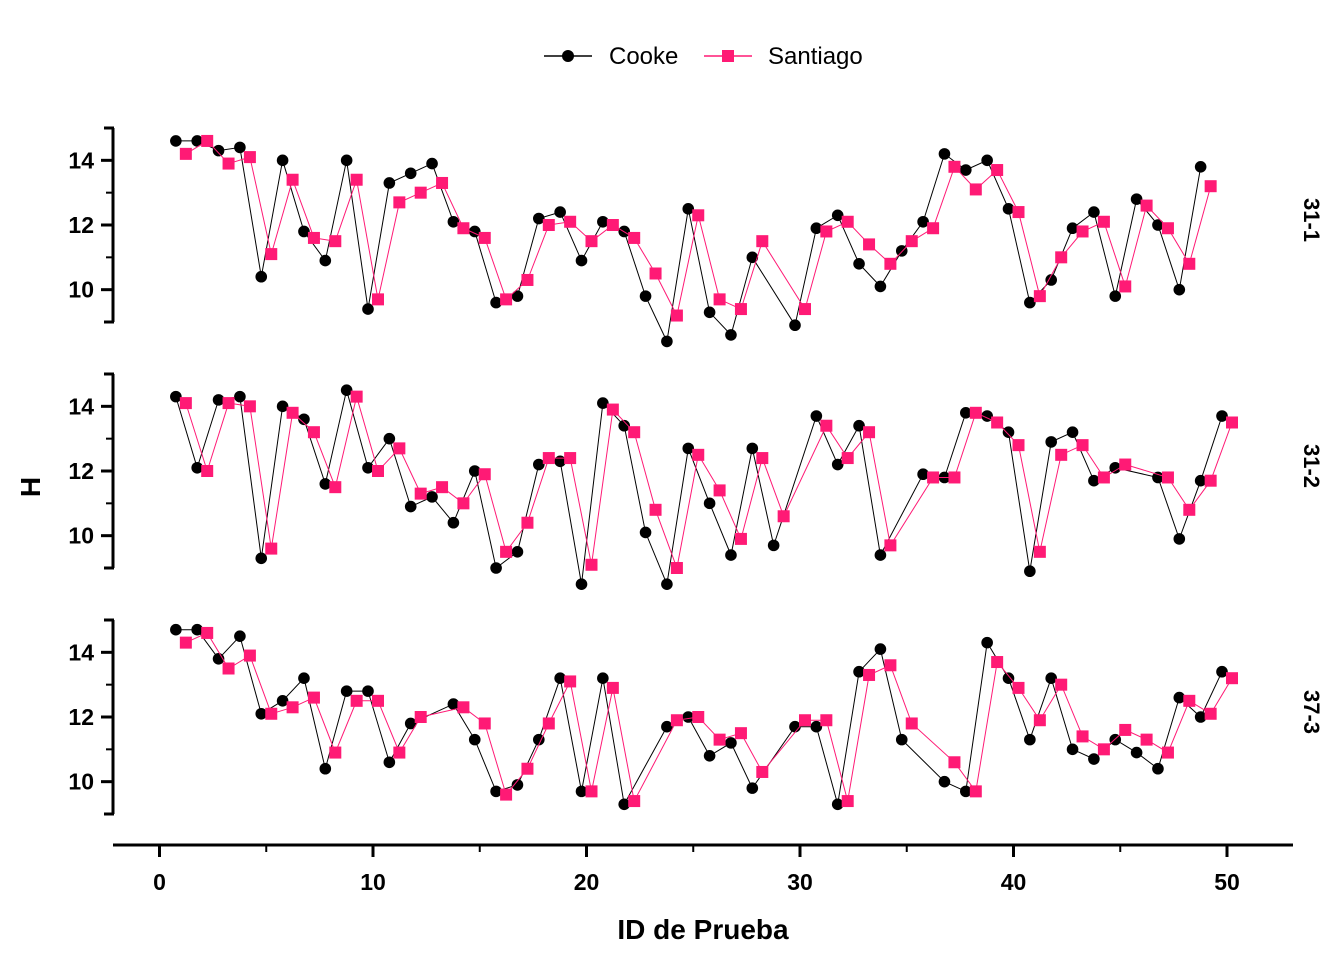 The image size is (1344, 960). What do you see at coordinates (783, 56) in the screenshot?
I see `legend-item-santiago: Santiago` at bounding box center [783, 56].